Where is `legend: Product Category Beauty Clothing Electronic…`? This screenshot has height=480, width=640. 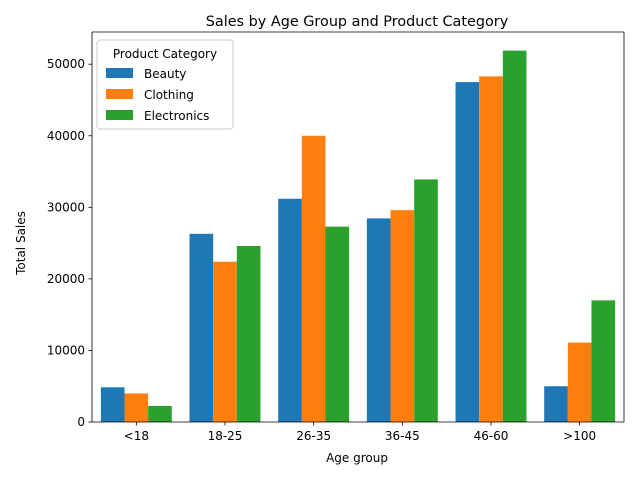
legend: Product Category Beauty Clothing Electronic… is located at coordinates (165, 84).